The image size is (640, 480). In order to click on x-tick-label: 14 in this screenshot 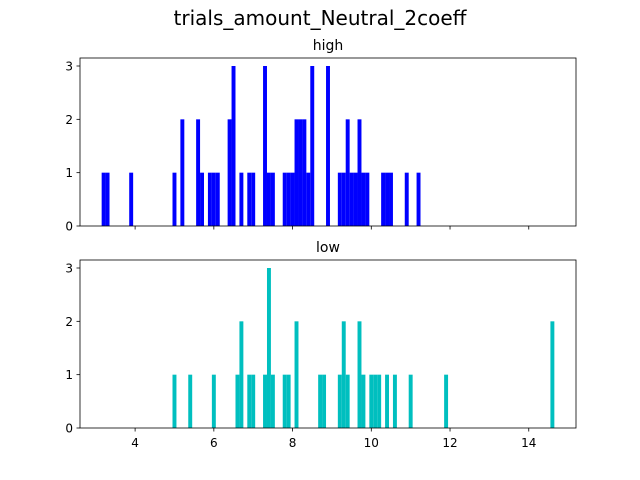, I will do `click(528, 443)`.